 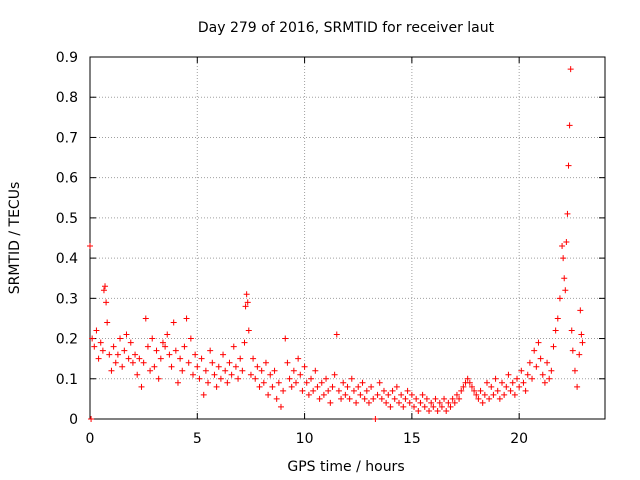 I want to click on x-axis-label: GPS time / hours, so click(x=345, y=467).